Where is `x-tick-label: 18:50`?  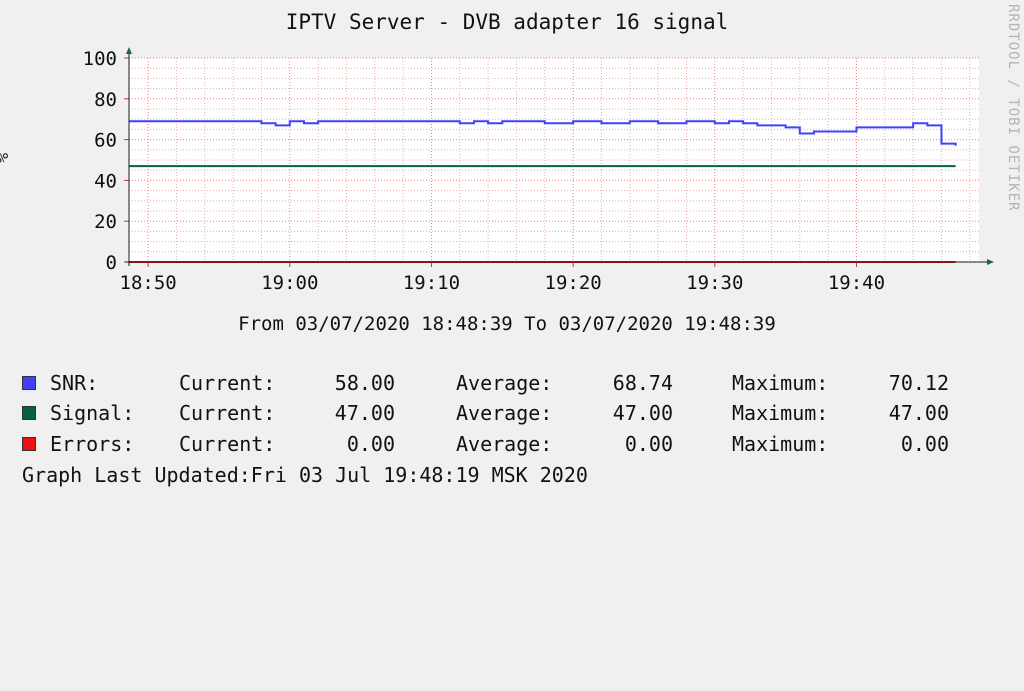 x-tick-label: 18:50 is located at coordinates (148, 283).